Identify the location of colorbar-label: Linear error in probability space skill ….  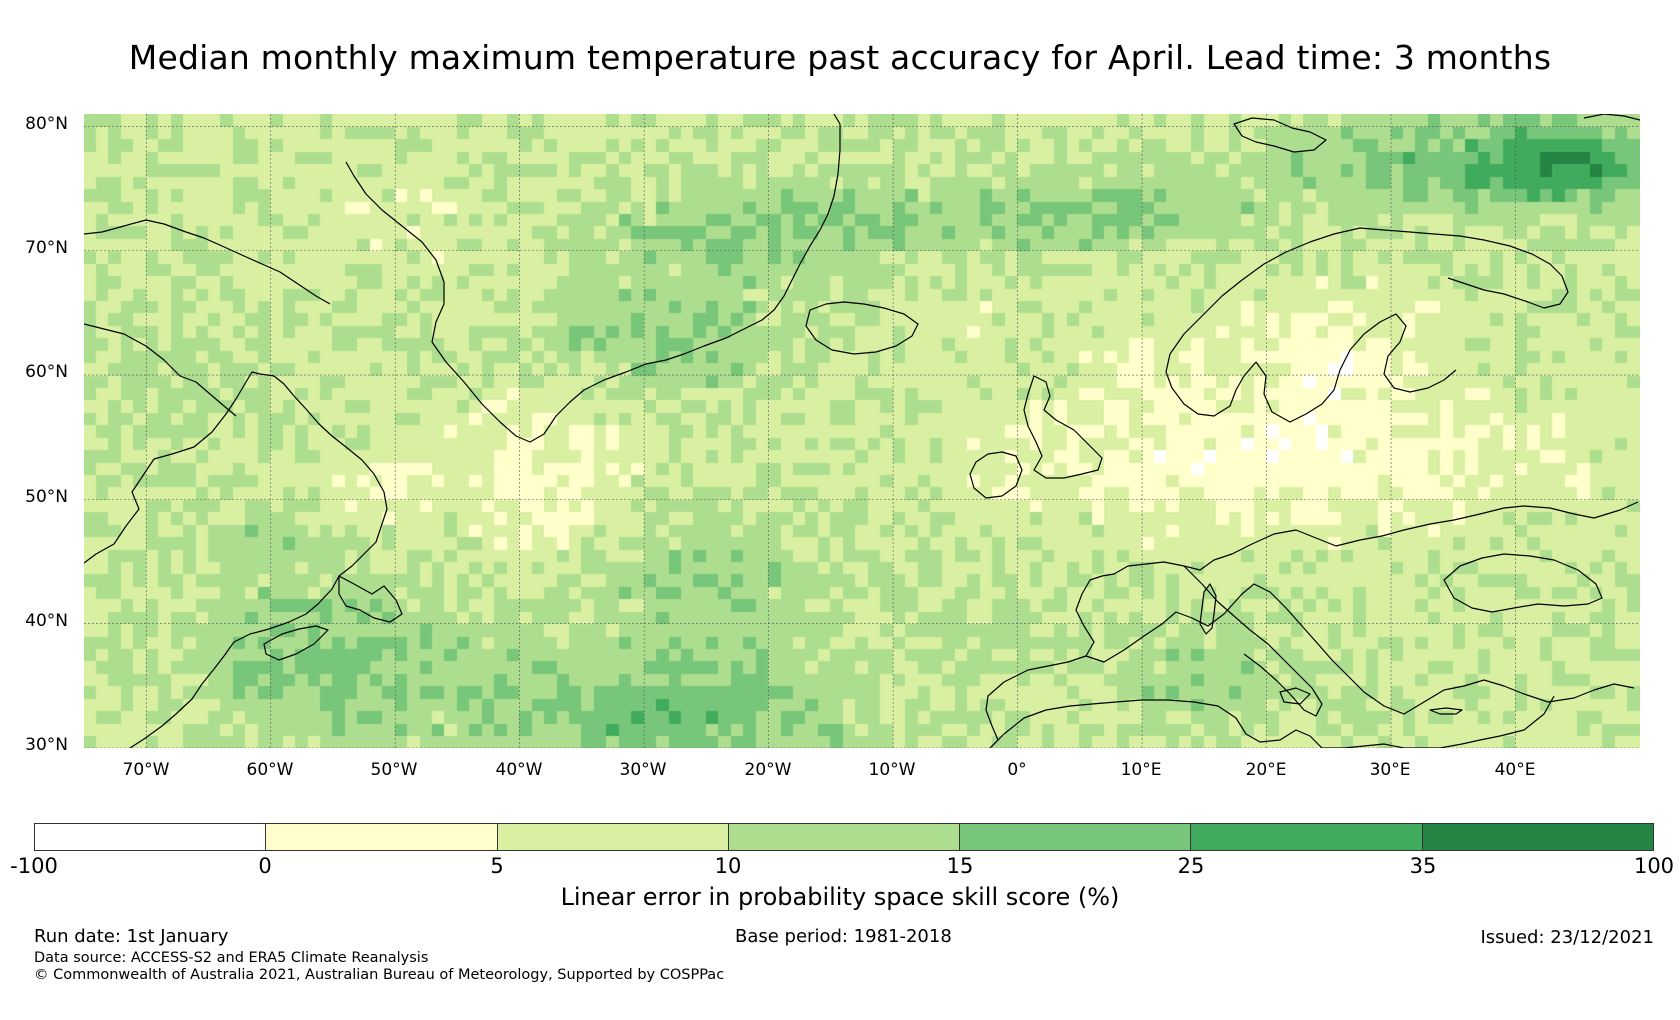
(840, 897).